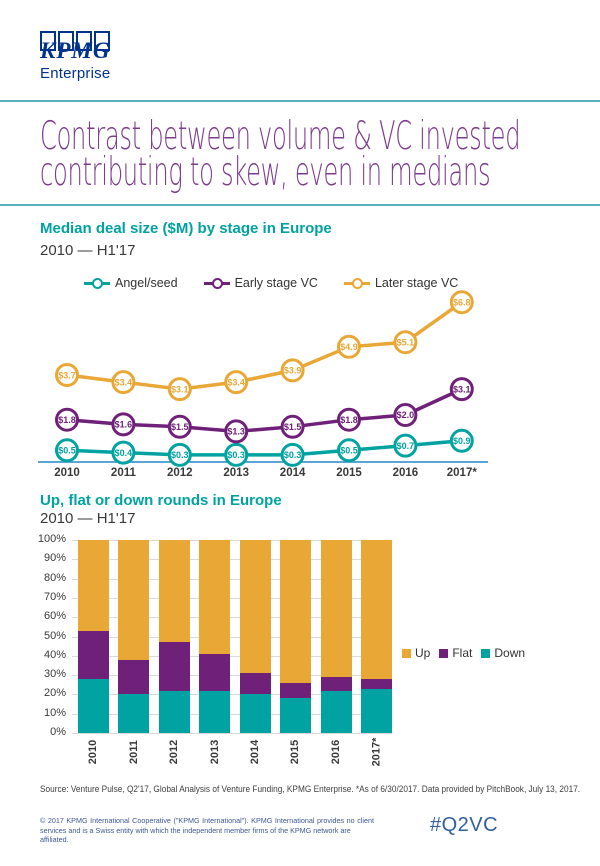 The height and width of the screenshot is (866, 600). Describe the element at coordinates (406, 415) in the screenshot. I see `svg-text: $2.0` at that location.